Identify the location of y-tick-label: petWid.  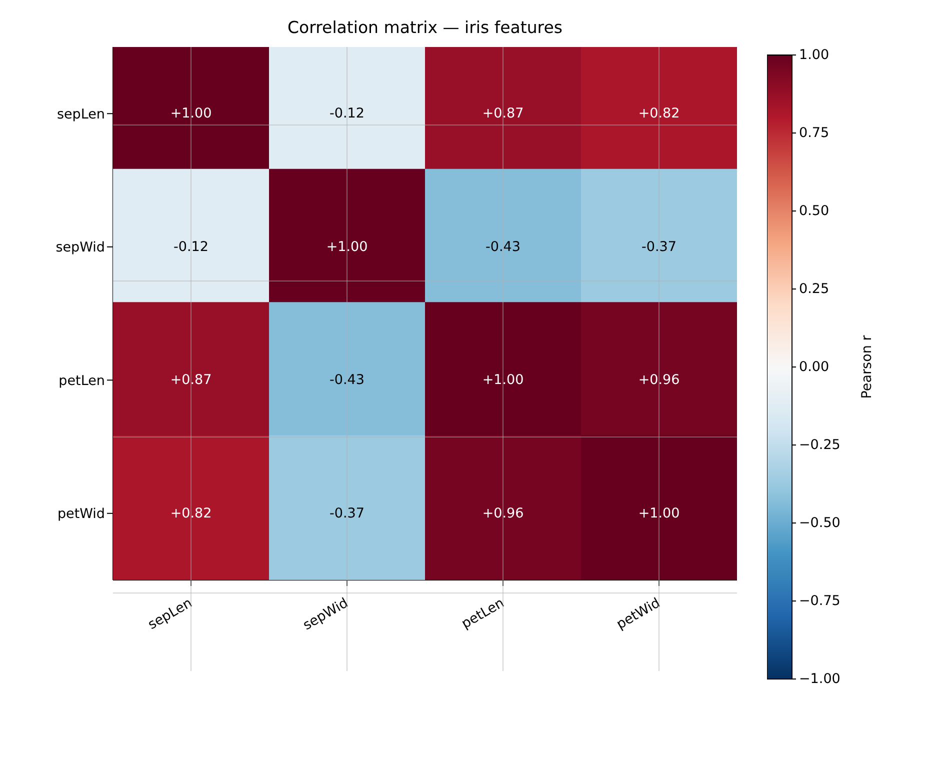
(81, 514).